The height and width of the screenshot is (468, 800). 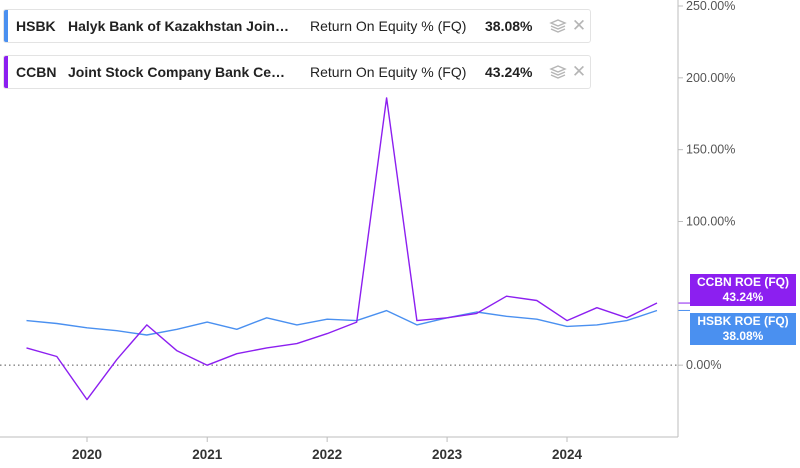 I want to click on end-label-ccbn: CCBN ROE (FQ) 43.24%, so click(x=743, y=290).